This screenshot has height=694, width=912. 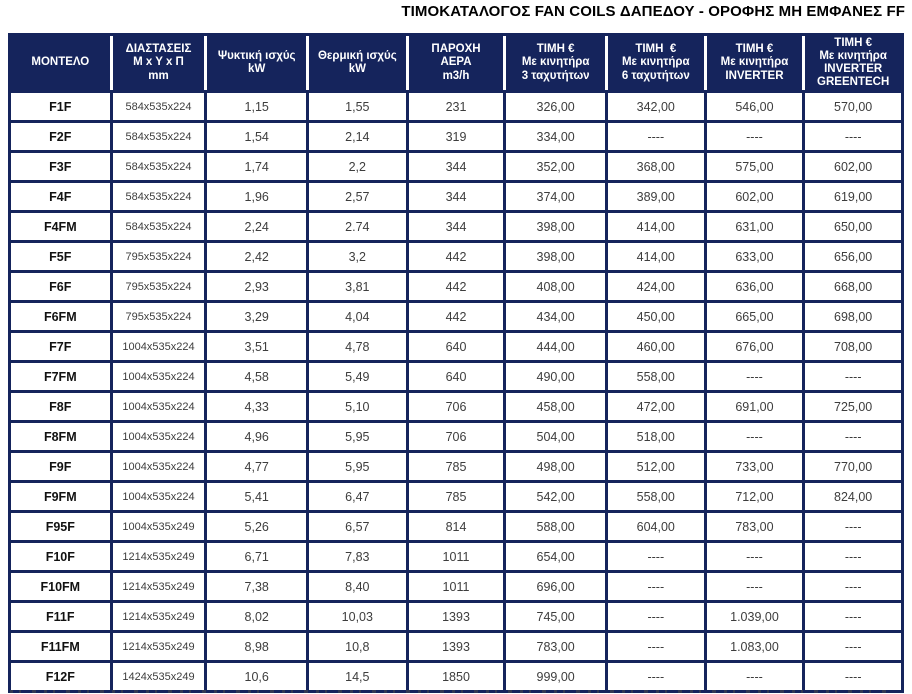 I want to click on value-cell: 636,00, so click(x=754, y=286).